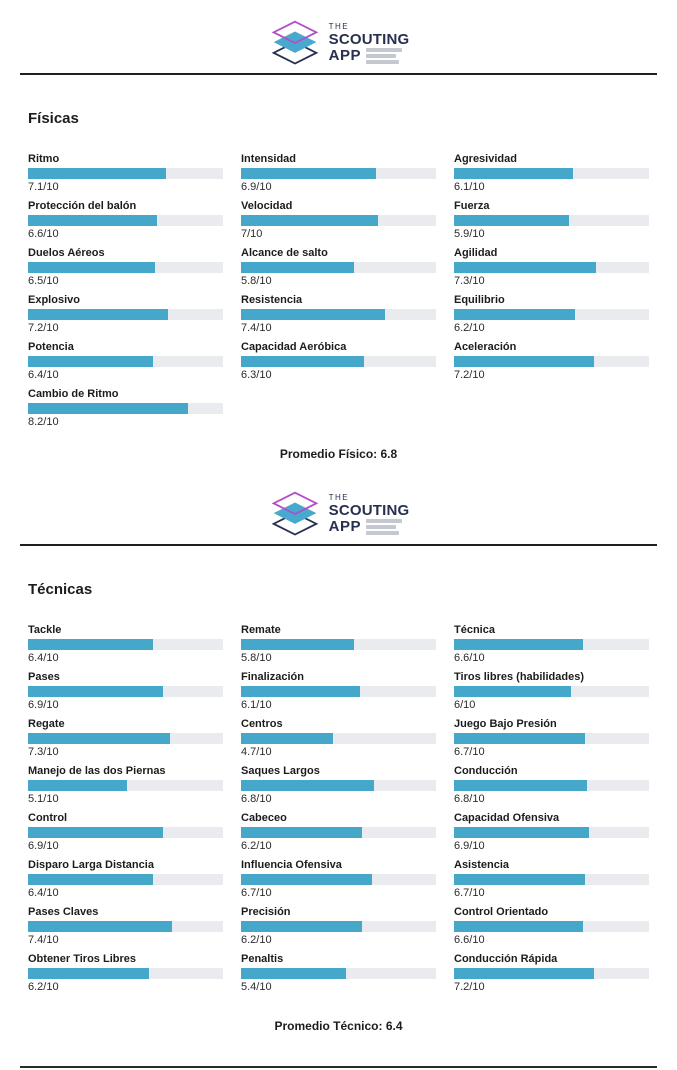  I want to click on skill-item: Equilibrio 6.2/10, so click(551, 315).